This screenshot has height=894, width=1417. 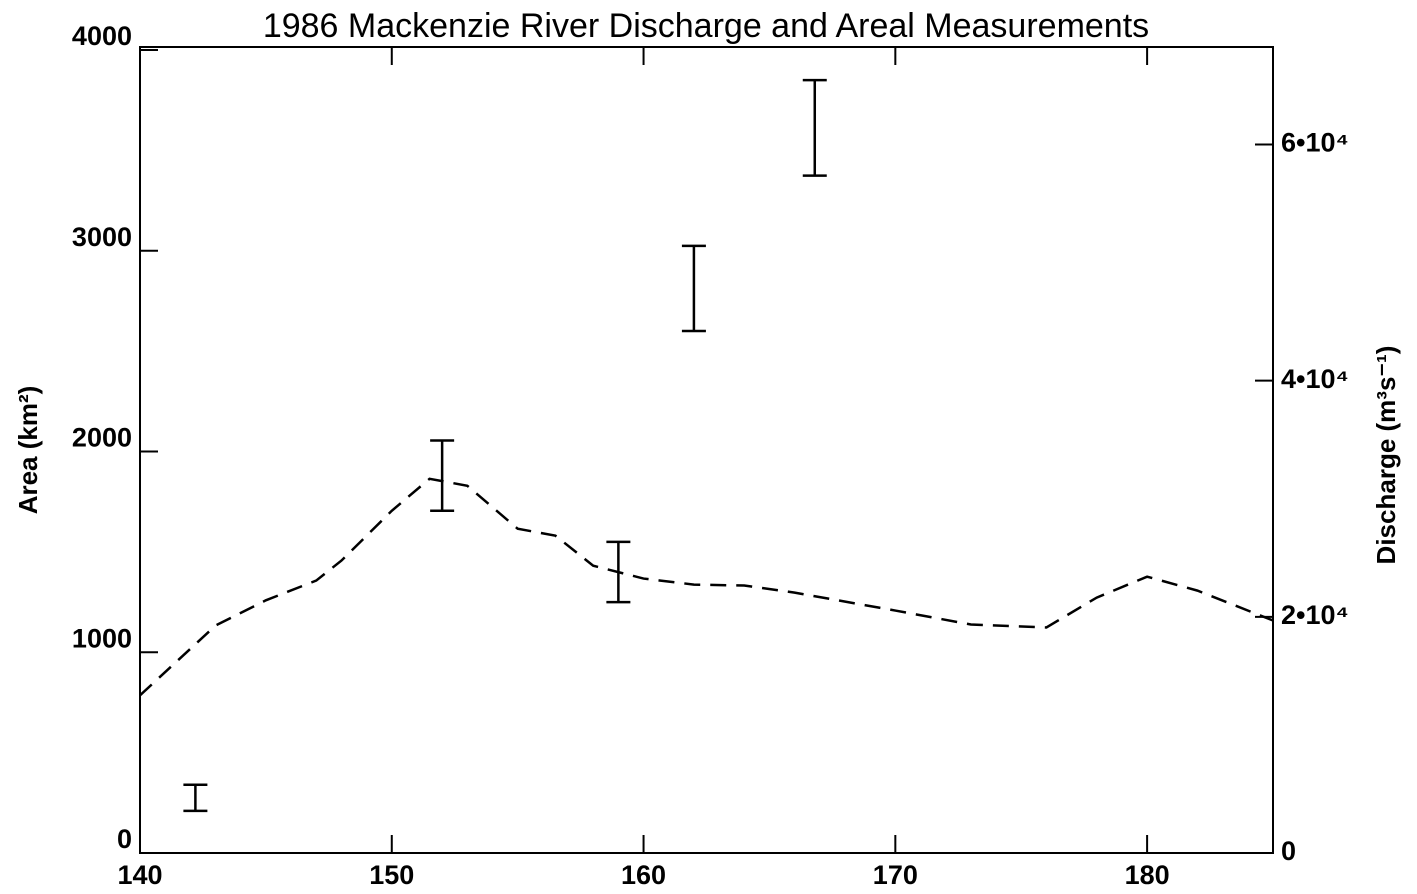 I want to click on x-tick-label: 140, so click(x=139, y=875).